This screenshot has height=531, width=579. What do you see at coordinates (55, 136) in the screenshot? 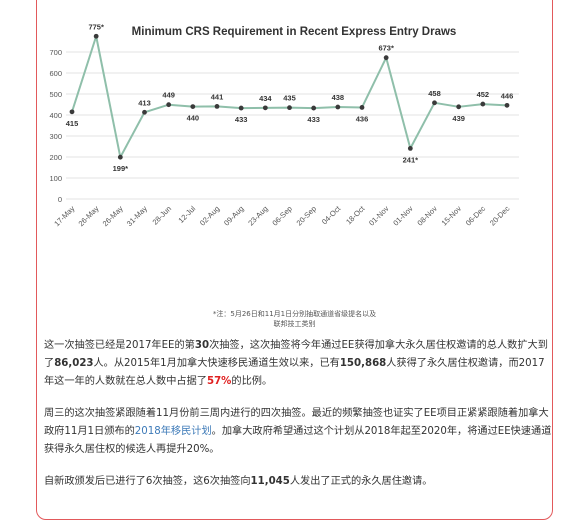
I see `y-tick-label: 300` at bounding box center [55, 136].